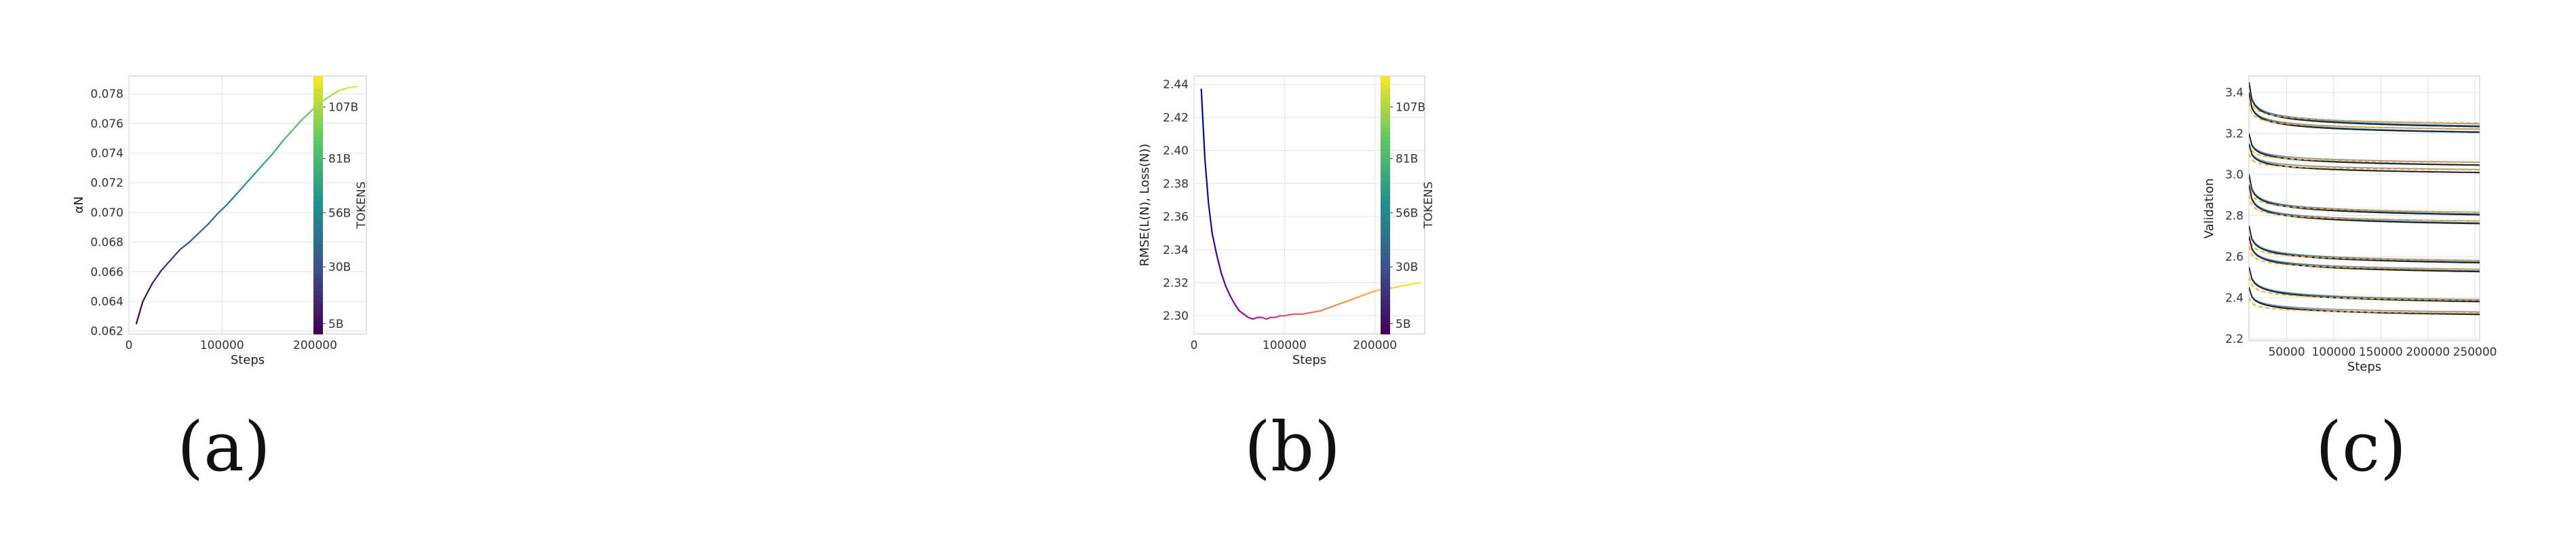 The height and width of the screenshot is (560, 2576). Describe the element at coordinates (106, 213) in the screenshot. I see `y-tick-label: 0.070` at that location.